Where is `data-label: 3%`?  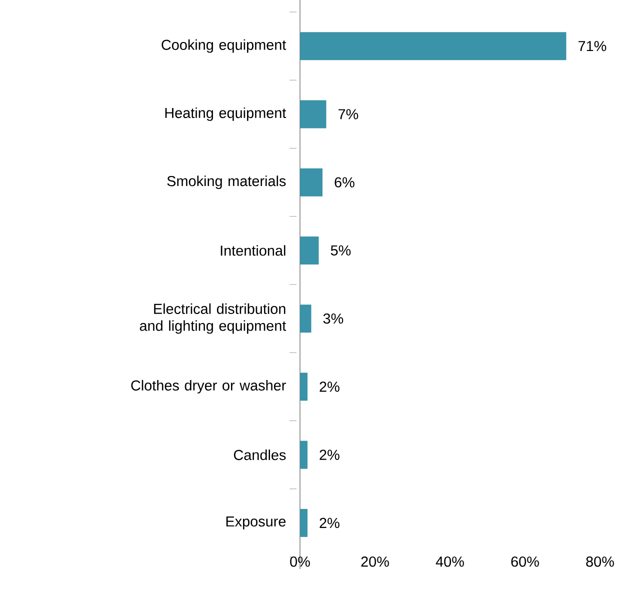 data-label: 3% is located at coordinates (333, 318).